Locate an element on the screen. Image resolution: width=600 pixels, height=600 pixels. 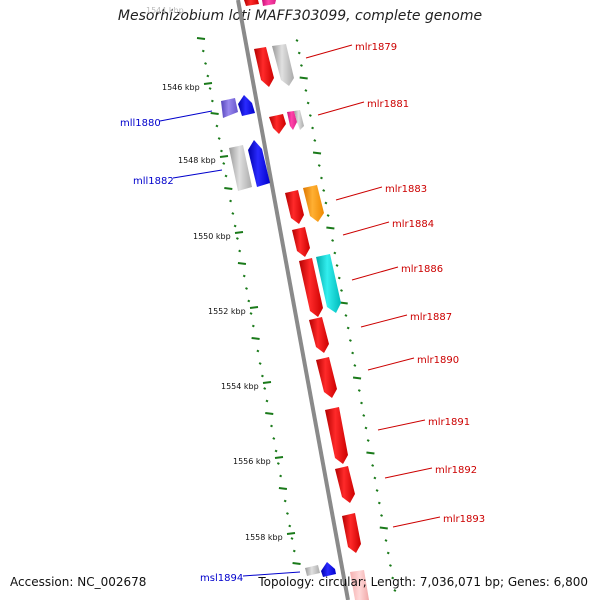
gene-label-mlr1893: mlr1893 is located at coordinates (464, 519).